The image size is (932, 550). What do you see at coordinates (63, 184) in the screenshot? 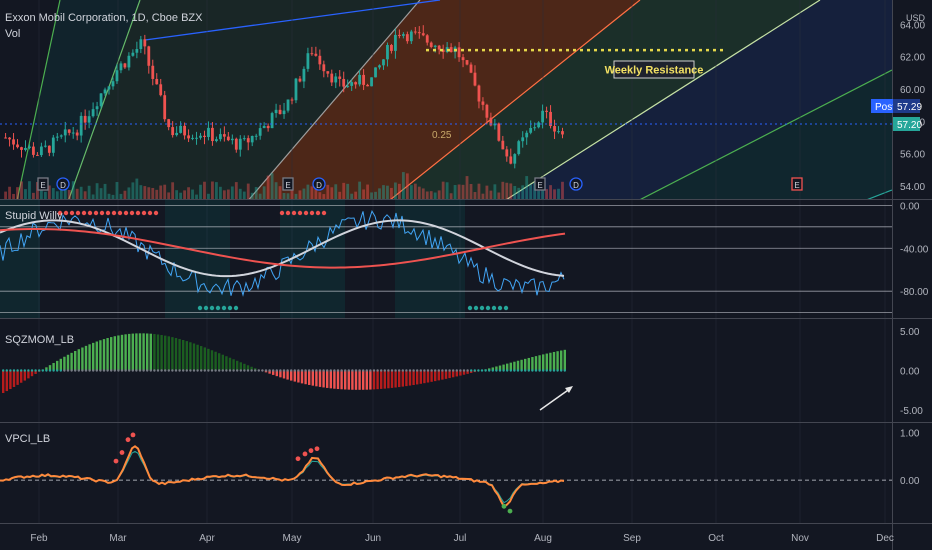
I see `event-marker: D` at bounding box center [63, 184].